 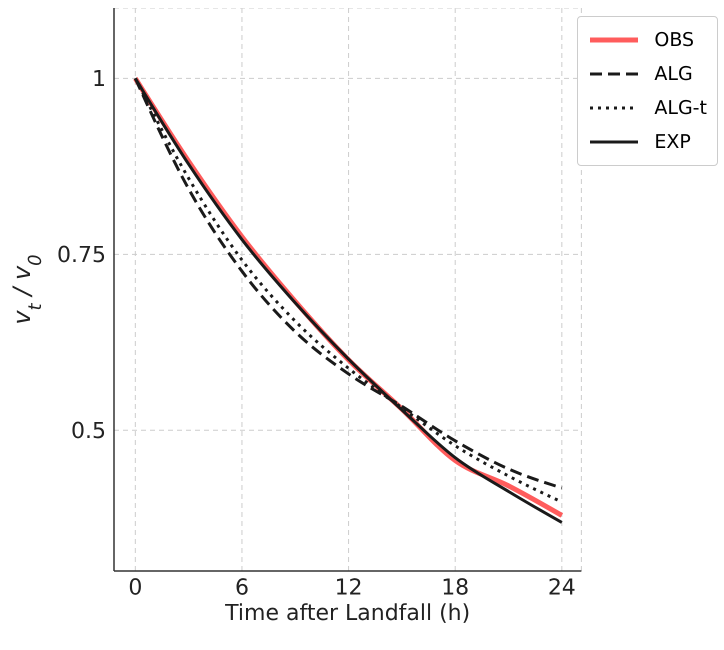 I want to click on legend-label: EXP, so click(x=672, y=142).